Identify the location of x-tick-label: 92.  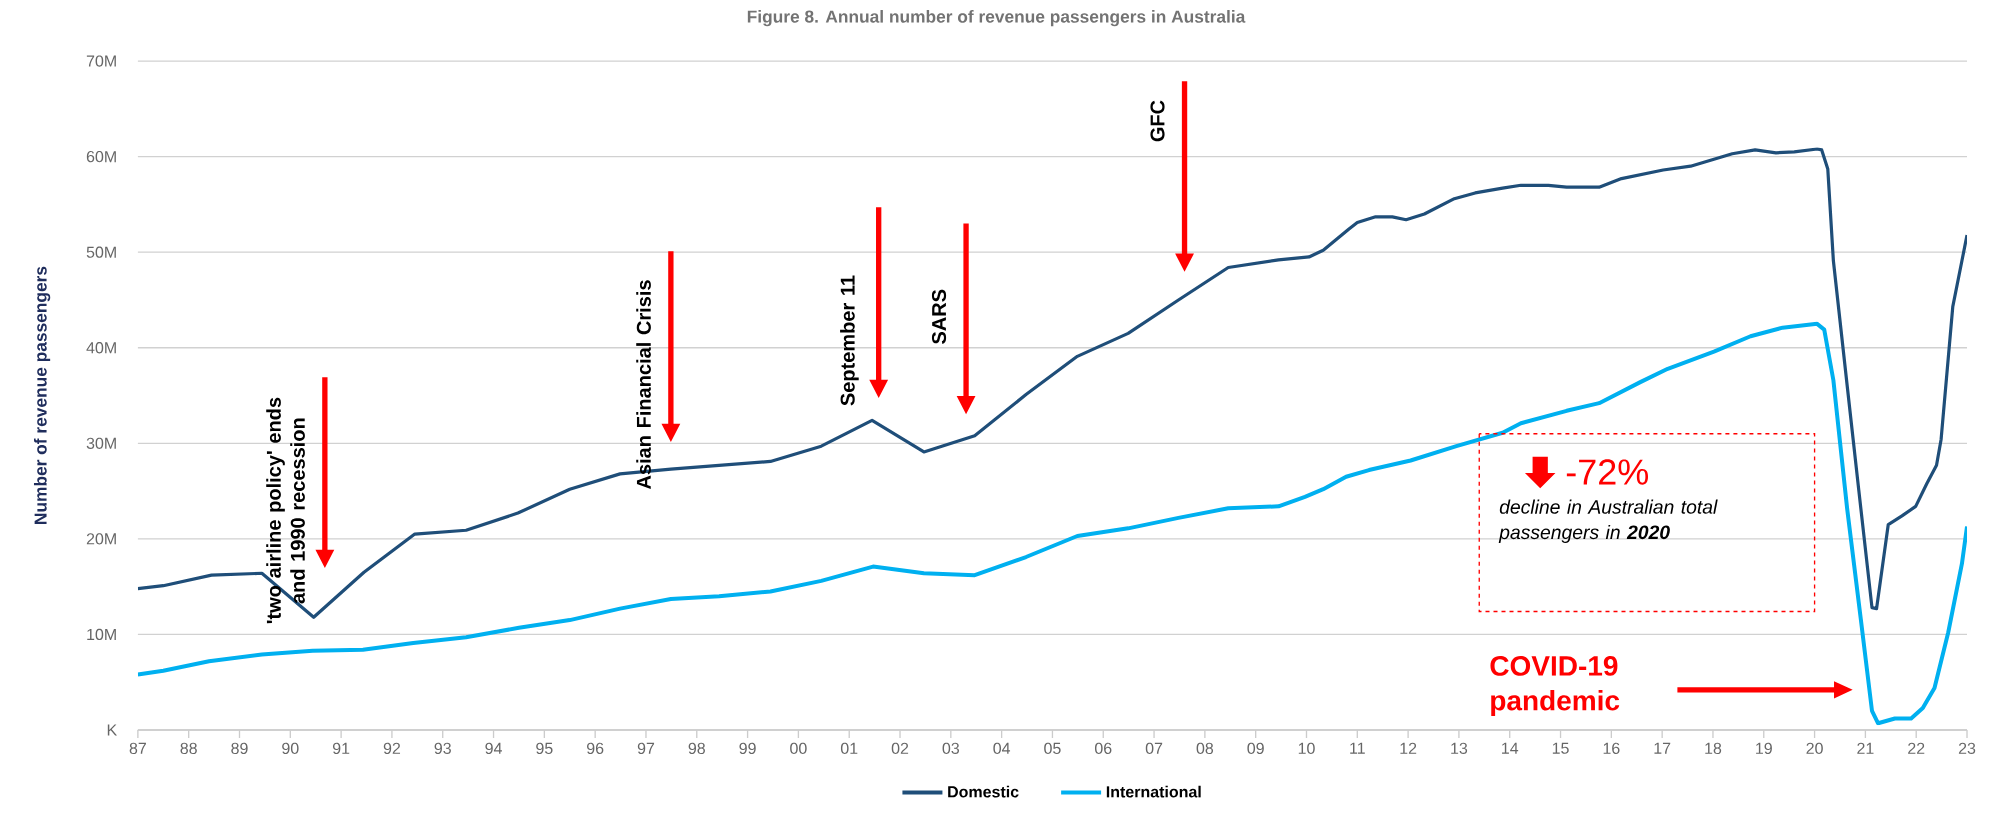
(392, 748).